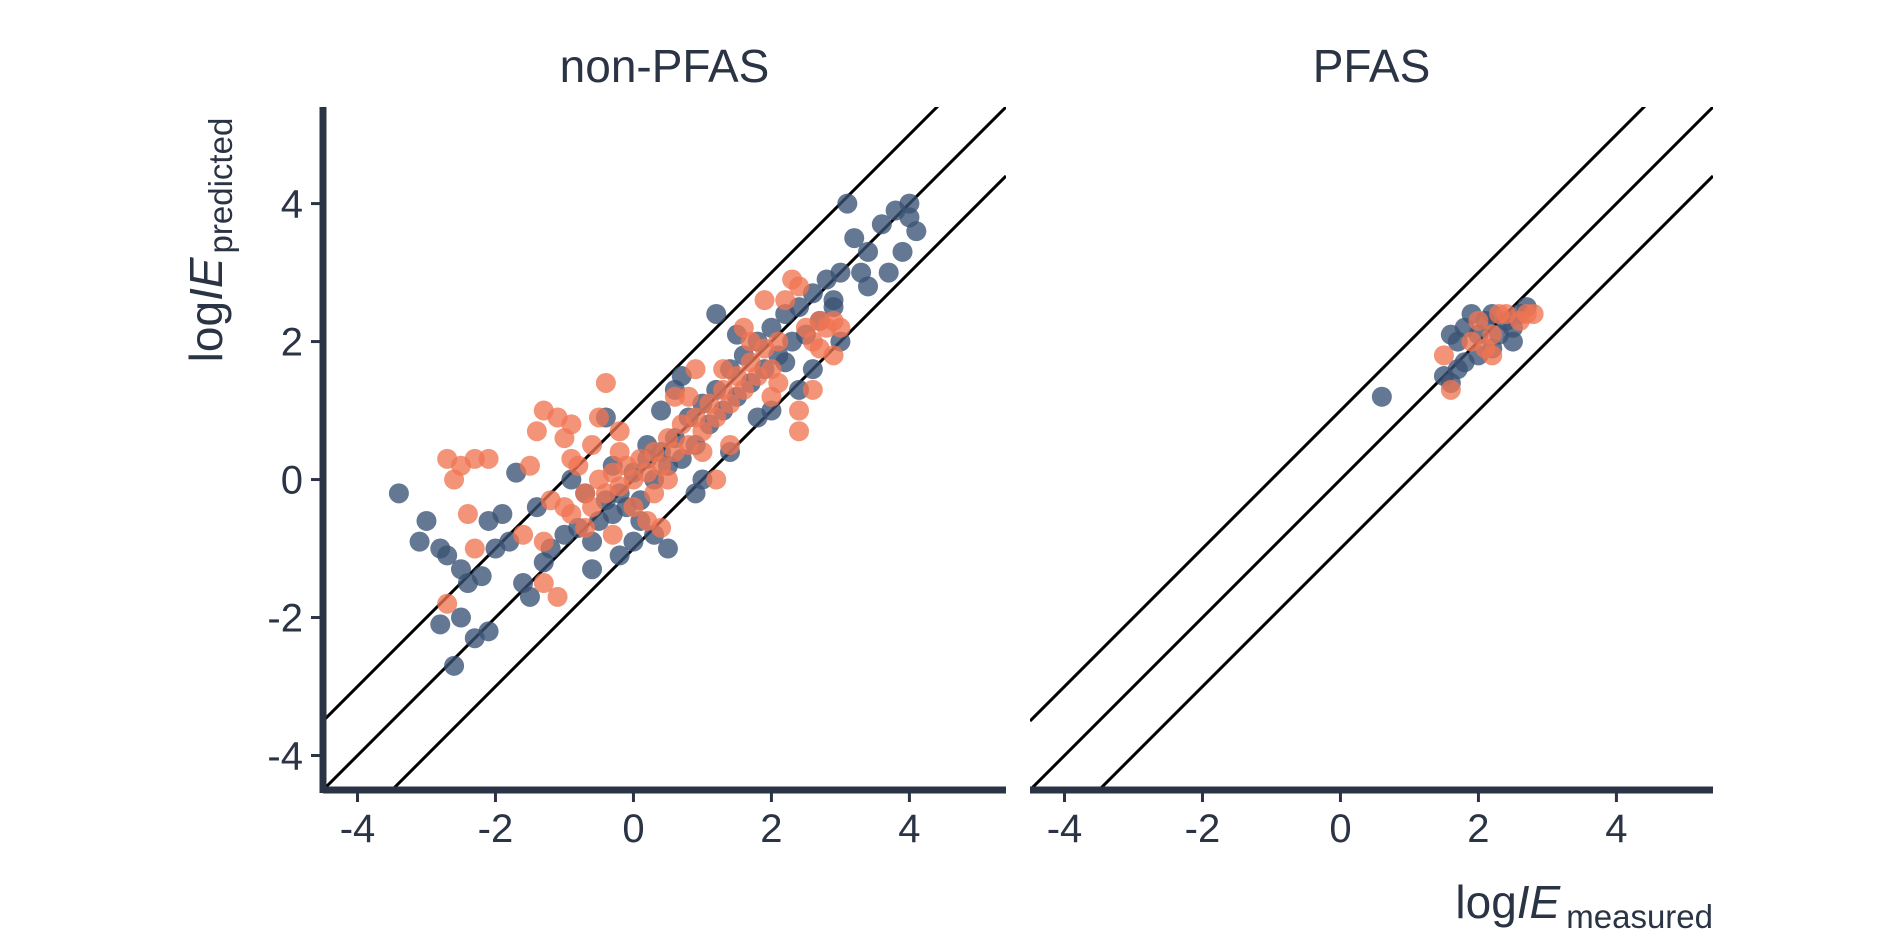 Image resolution: width=1889 pixels, height=944 pixels. I want to click on panel-title: PFAS, so click(1372, 66).